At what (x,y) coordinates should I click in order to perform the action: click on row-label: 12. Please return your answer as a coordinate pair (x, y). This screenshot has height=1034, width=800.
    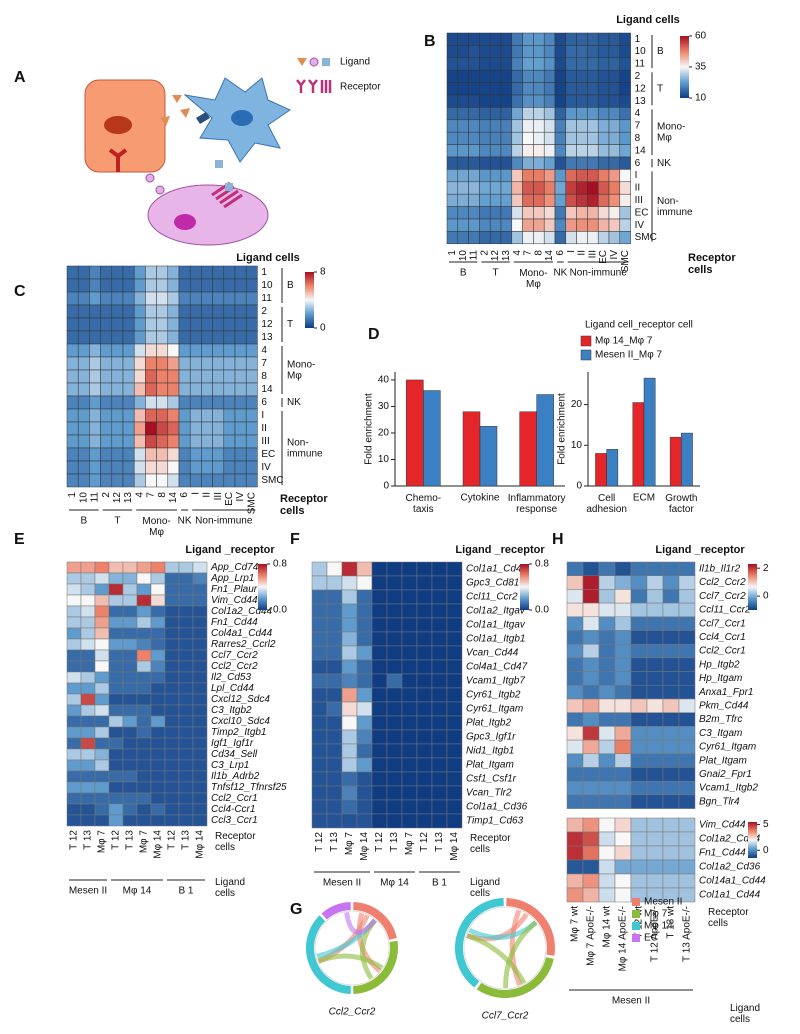
    Looking at the image, I should click on (641, 88).